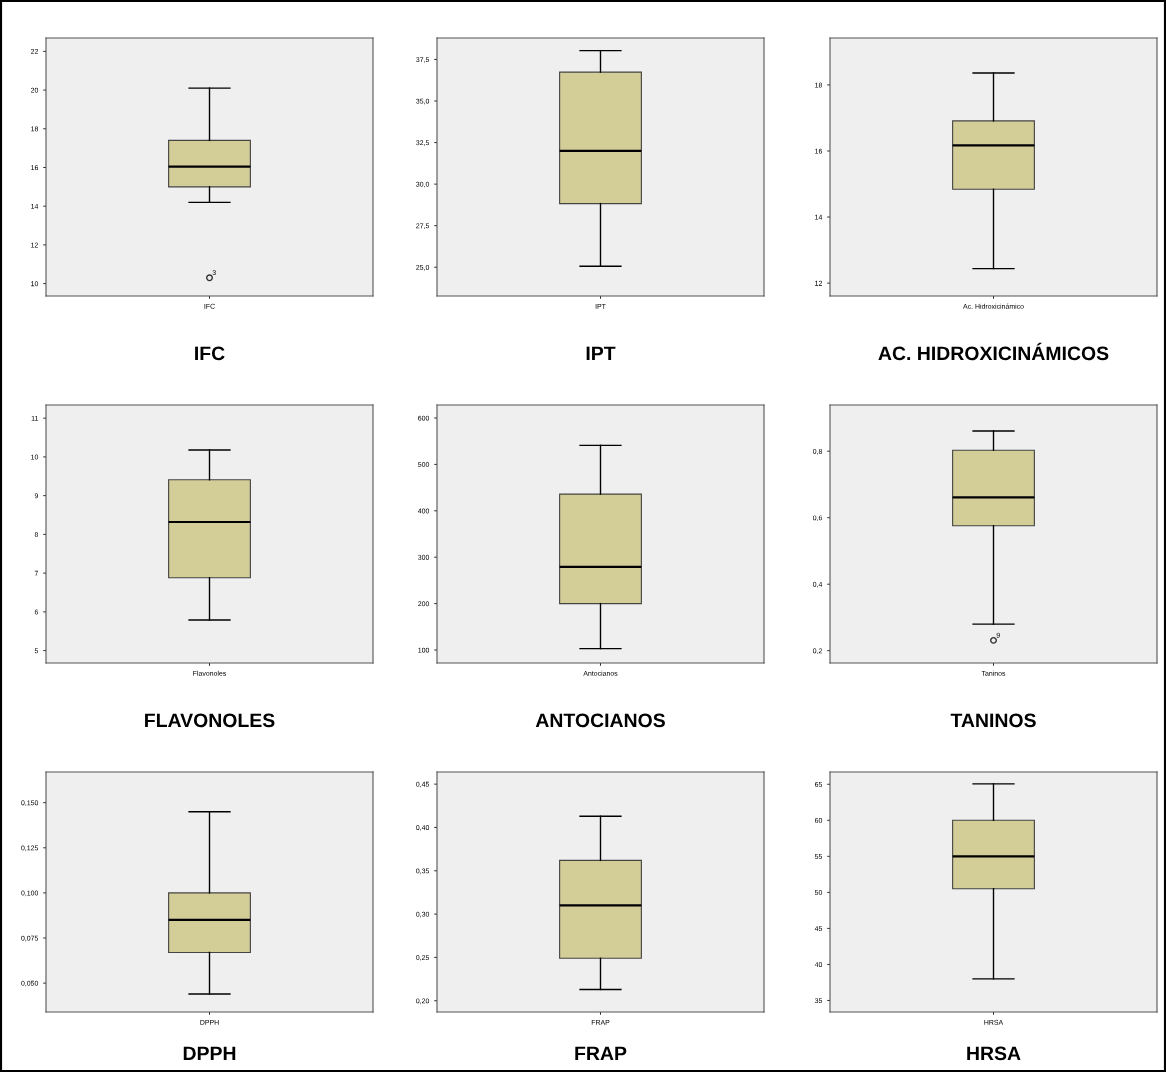 The width and height of the screenshot is (1166, 1072). Describe the element at coordinates (993, 351) in the screenshot. I see `text: AC. HIDROXICINÁMICOS` at that location.